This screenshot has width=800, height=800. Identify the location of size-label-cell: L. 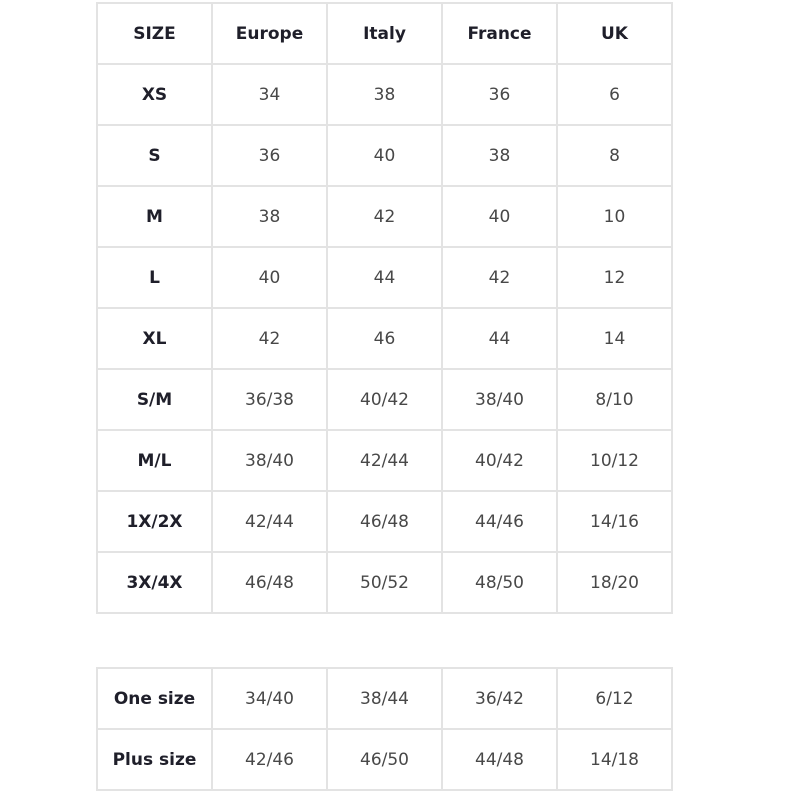
(154, 277).